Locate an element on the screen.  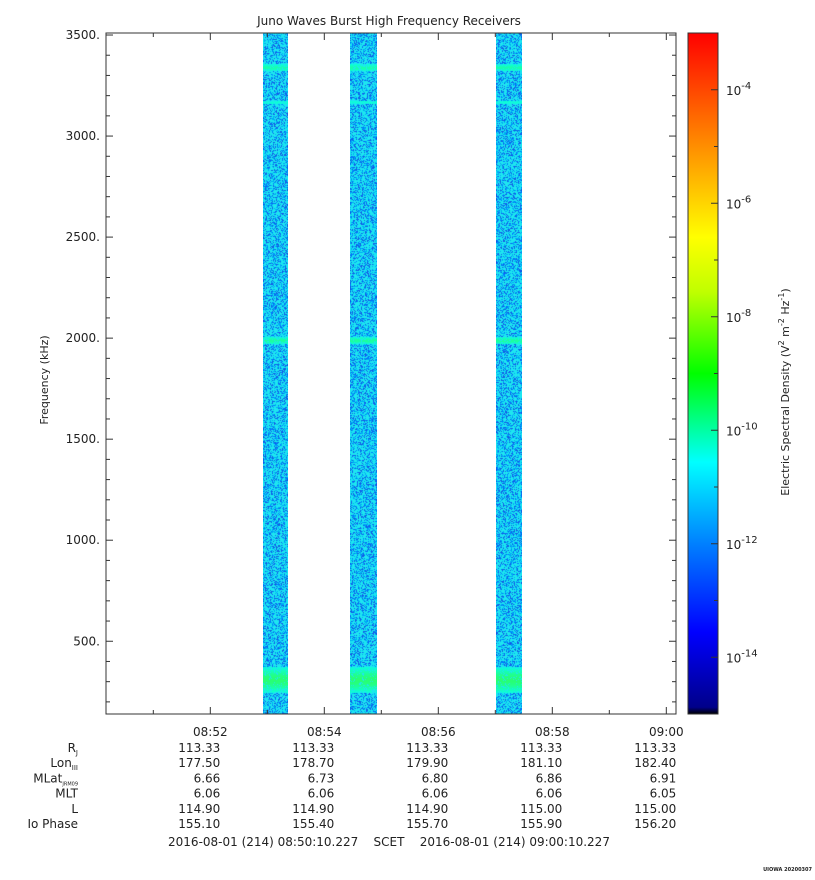
ephemeris-value: 6.05 is located at coordinates (663, 794).